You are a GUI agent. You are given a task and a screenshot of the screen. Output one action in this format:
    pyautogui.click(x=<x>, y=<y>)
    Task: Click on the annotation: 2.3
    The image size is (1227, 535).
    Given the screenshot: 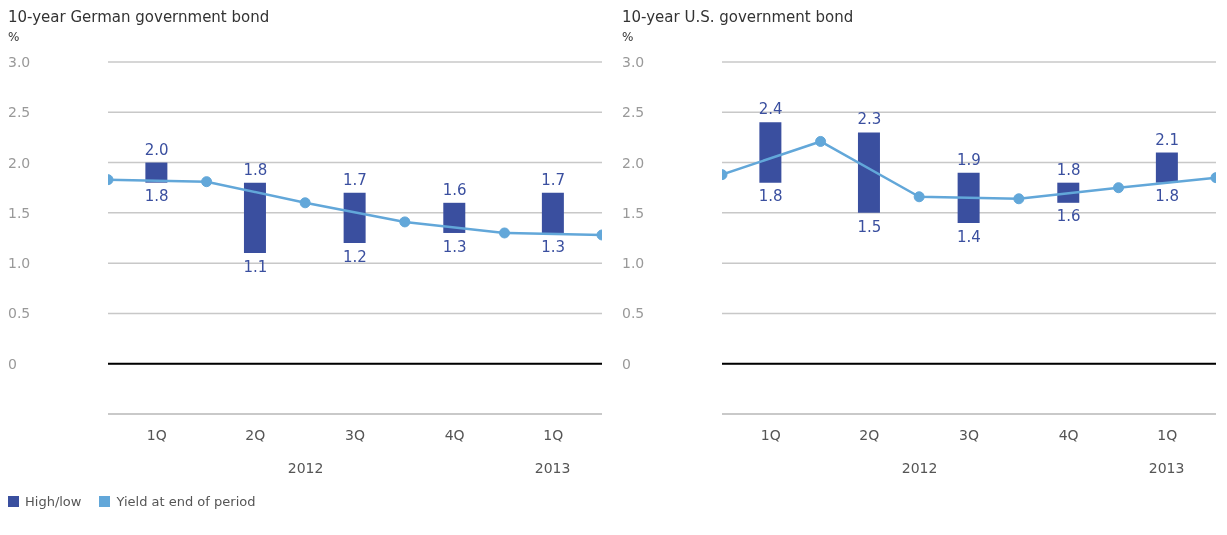 What is the action you would take?
    pyautogui.click(x=869, y=119)
    